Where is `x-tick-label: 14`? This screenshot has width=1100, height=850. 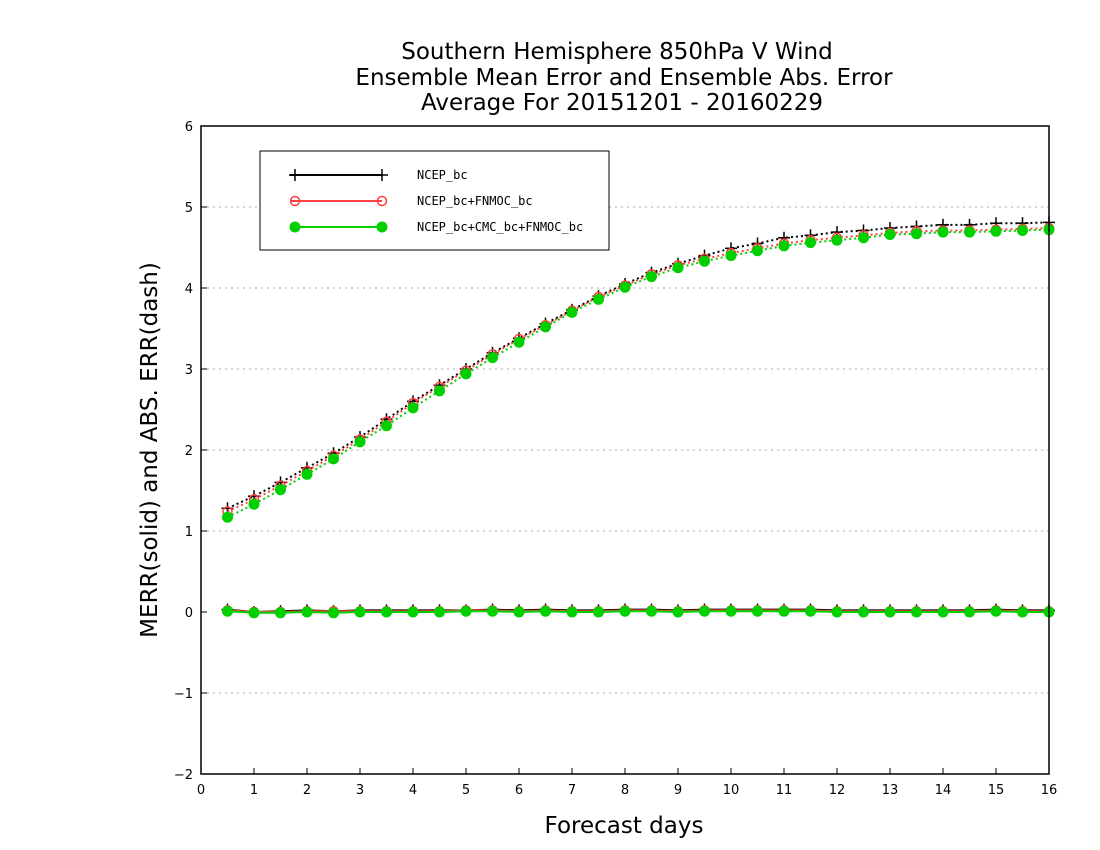 x-tick-label: 14 is located at coordinates (943, 790).